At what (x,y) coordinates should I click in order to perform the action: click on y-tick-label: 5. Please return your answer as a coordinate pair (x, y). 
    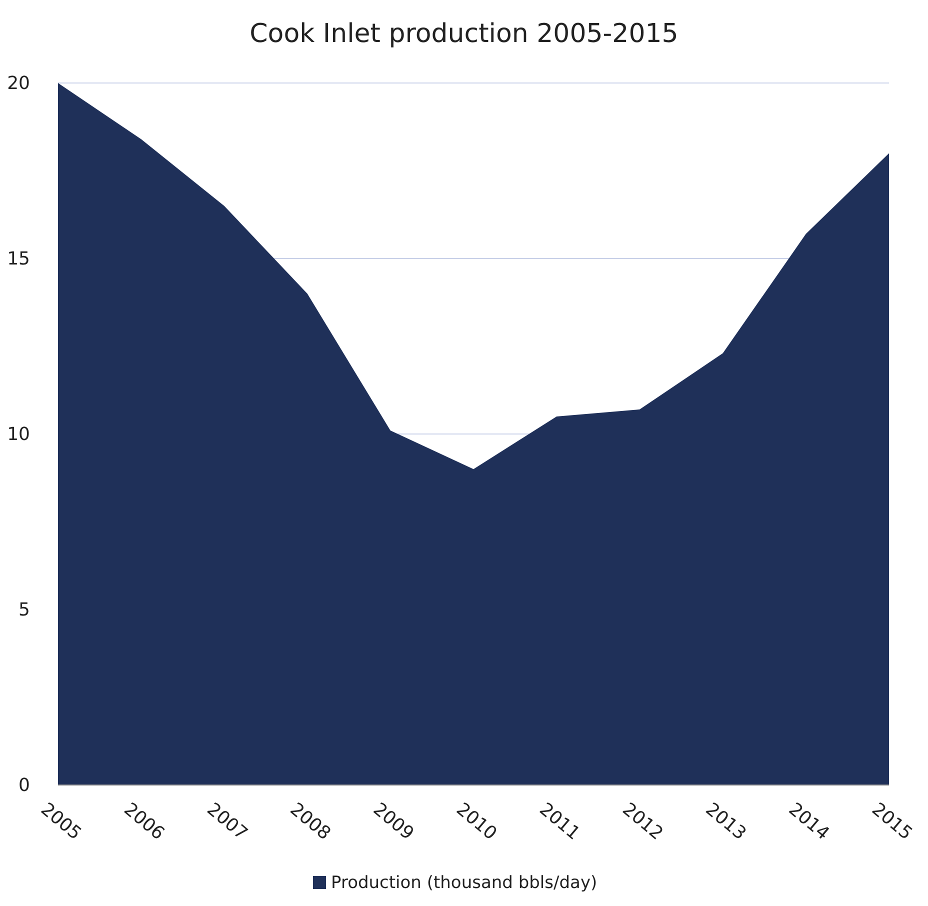
    Looking at the image, I should click on (24, 609).